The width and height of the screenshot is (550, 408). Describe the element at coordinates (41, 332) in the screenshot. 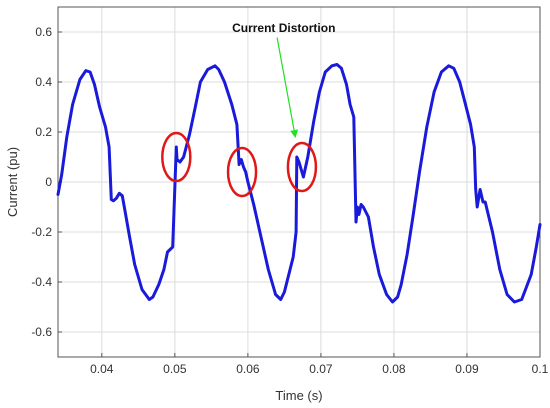

I see `y-tick-label: -0.6` at that location.